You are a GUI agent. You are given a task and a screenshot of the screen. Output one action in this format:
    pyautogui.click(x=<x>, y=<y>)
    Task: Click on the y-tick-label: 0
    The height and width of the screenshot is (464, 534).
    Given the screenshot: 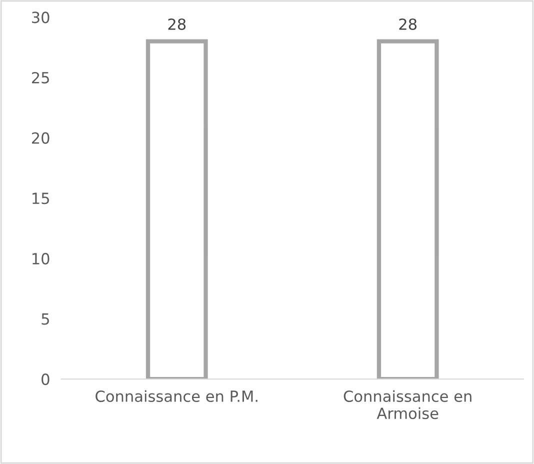 What is the action you would take?
    pyautogui.click(x=46, y=380)
    